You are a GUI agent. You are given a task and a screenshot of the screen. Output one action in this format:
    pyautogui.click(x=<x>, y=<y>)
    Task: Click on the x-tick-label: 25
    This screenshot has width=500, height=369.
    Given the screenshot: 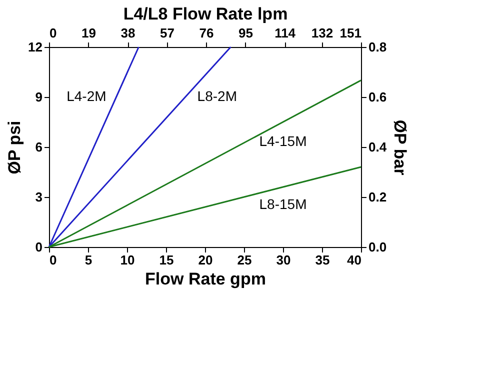 What is the action you would take?
    pyautogui.click(x=244, y=260)
    